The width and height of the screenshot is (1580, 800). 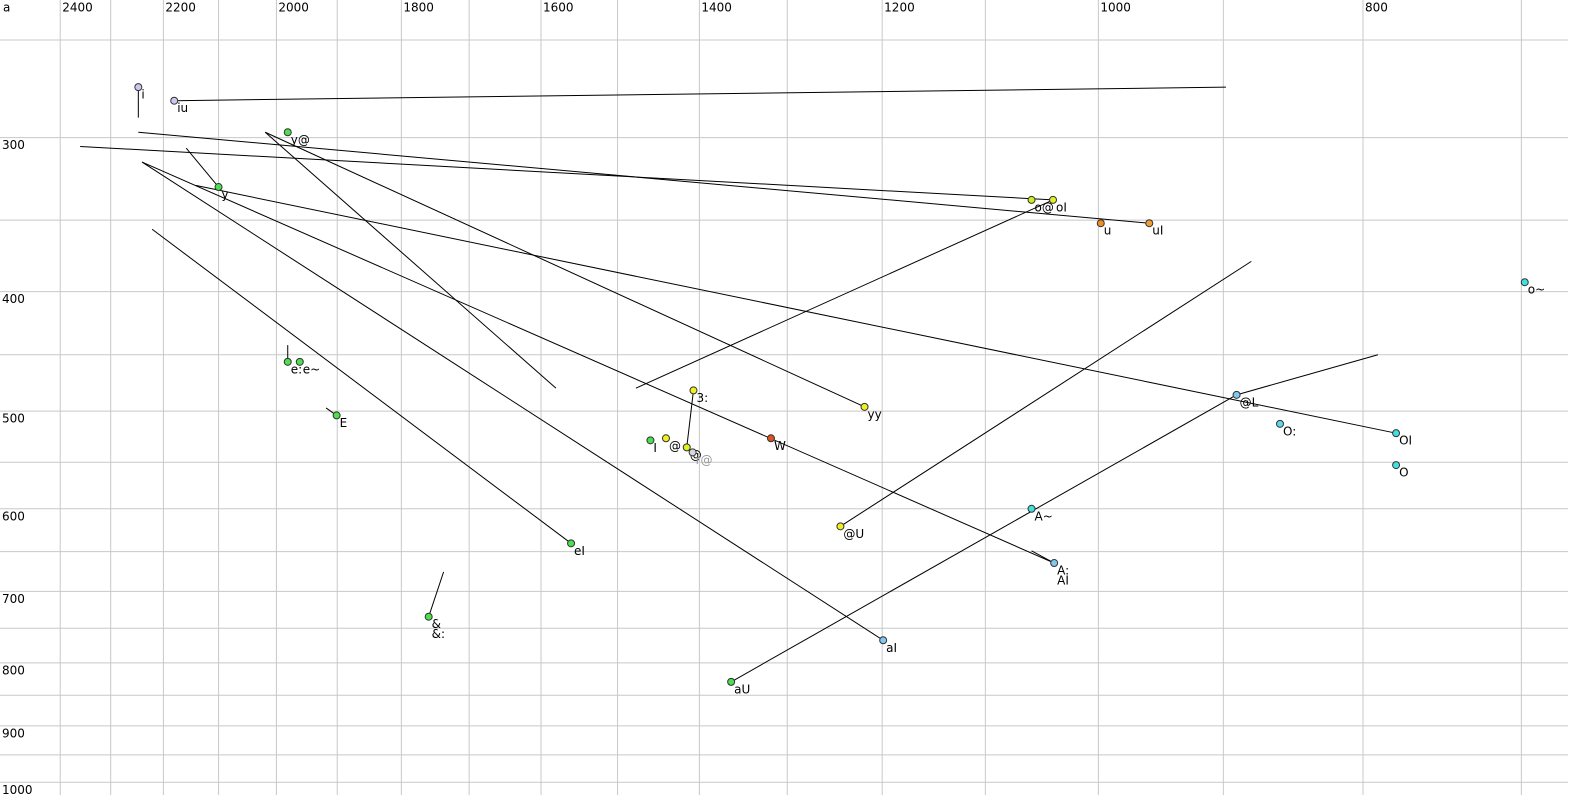 I want to click on vowel-label: o~, so click(x=1536, y=290).